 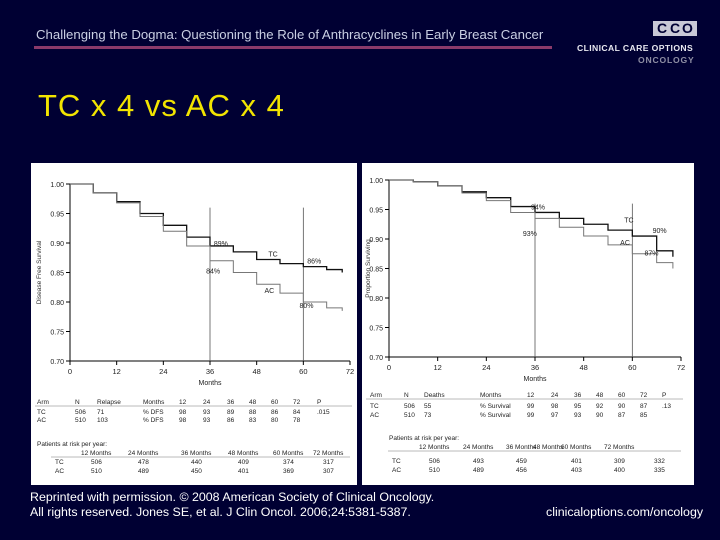 I want to click on survival-curve-ac, so click(x=531, y=224).